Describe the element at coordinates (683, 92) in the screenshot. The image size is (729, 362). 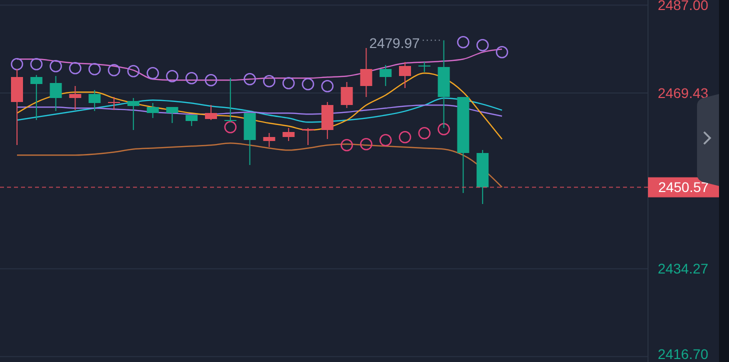
I see `y-tick-label: 2469.43` at that location.